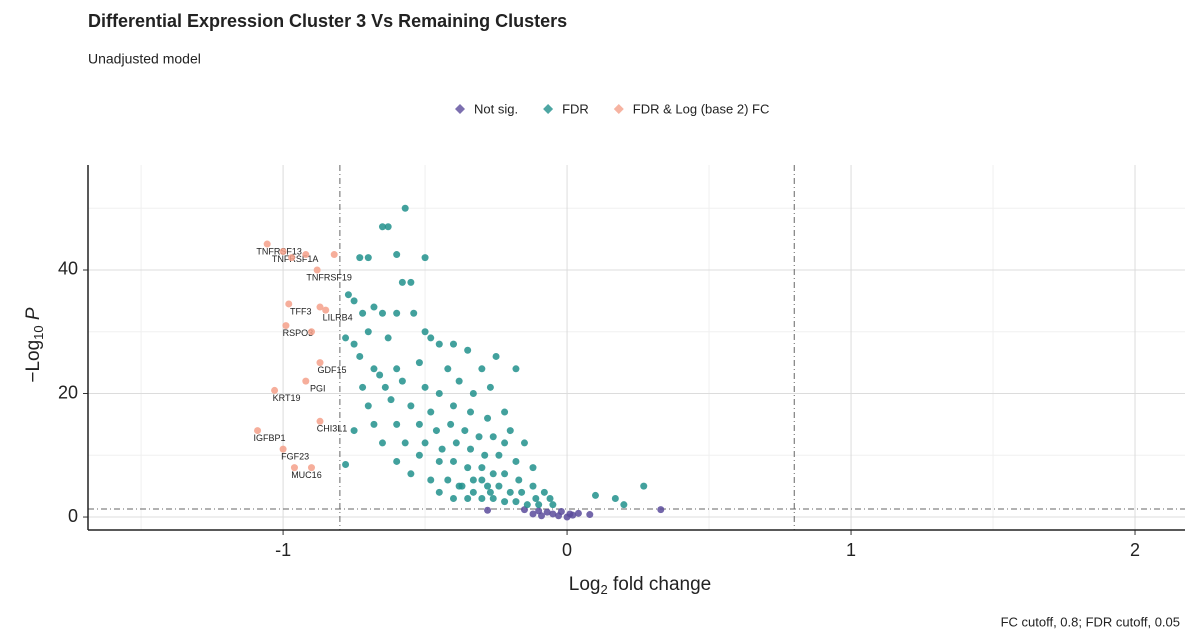 The height and width of the screenshot is (636, 1189). I want to click on point-label: RSPO3, so click(298, 333).